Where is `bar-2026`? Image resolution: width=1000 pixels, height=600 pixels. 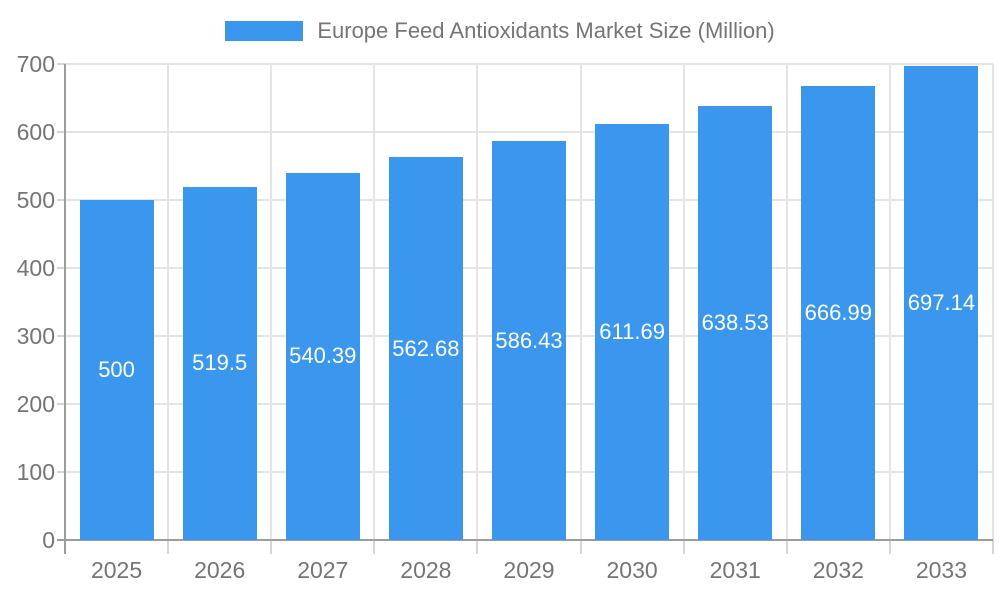 bar-2026 is located at coordinates (219, 363).